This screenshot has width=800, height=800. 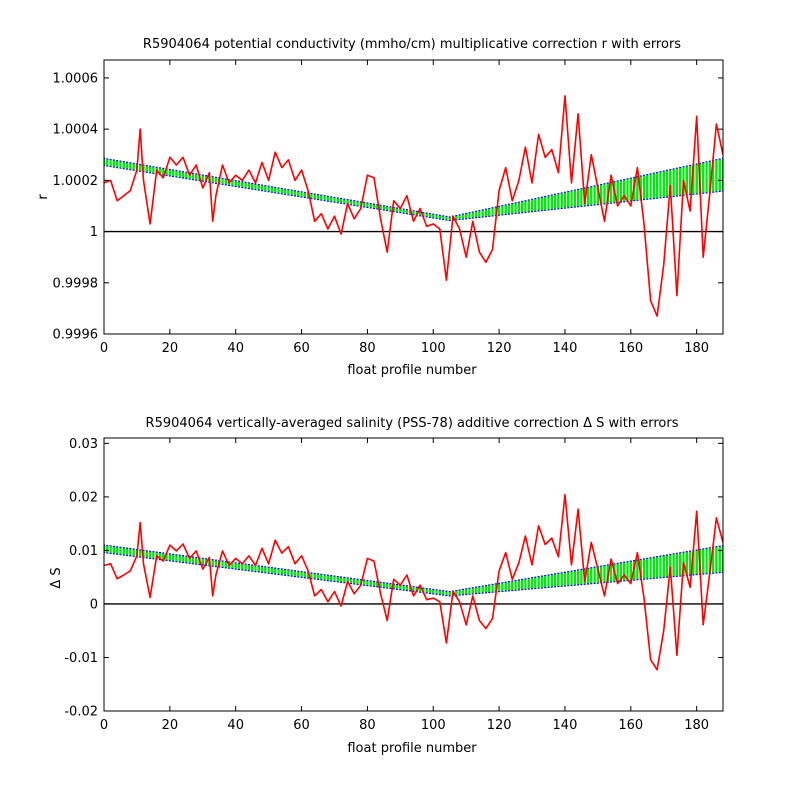 What do you see at coordinates (301, 348) in the screenshot?
I see `top-xtick-label: 60` at bounding box center [301, 348].